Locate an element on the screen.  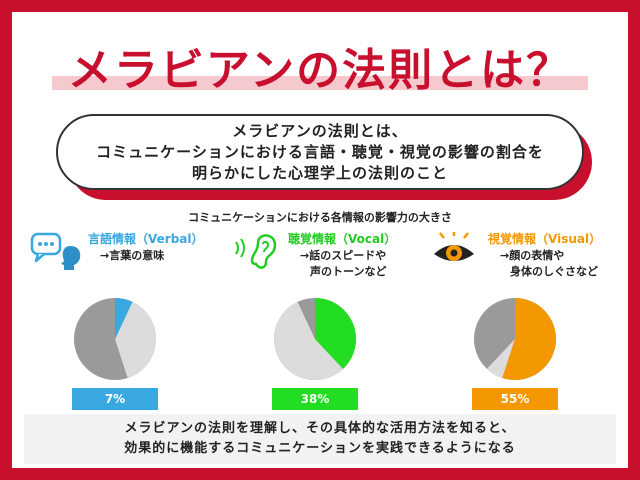
visual-percent-label: 55% is located at coordinates (515, 399).